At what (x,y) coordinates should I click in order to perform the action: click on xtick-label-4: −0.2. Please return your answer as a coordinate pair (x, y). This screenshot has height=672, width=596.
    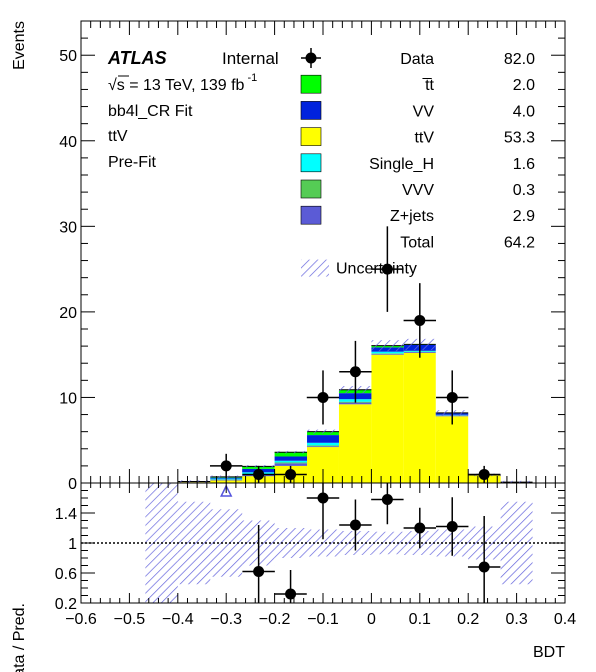
    Looking at the image, I should click on (275, 619).